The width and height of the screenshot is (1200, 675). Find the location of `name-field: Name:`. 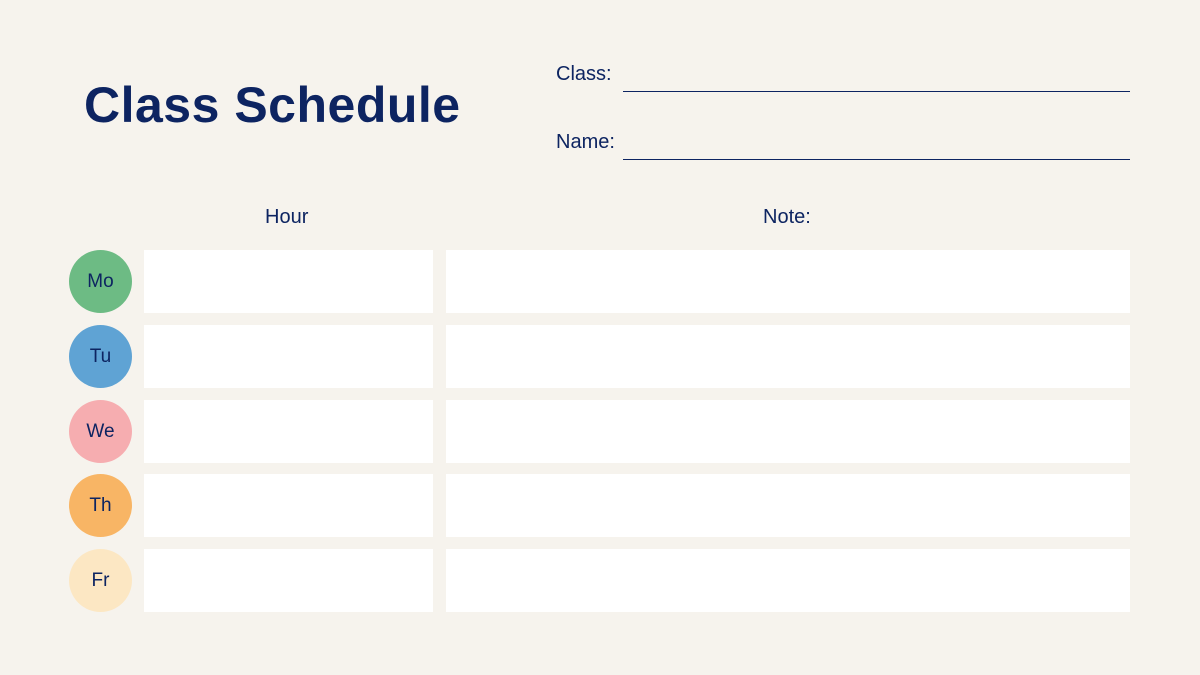

name-field: Name: is located at coordinates (843, 145).